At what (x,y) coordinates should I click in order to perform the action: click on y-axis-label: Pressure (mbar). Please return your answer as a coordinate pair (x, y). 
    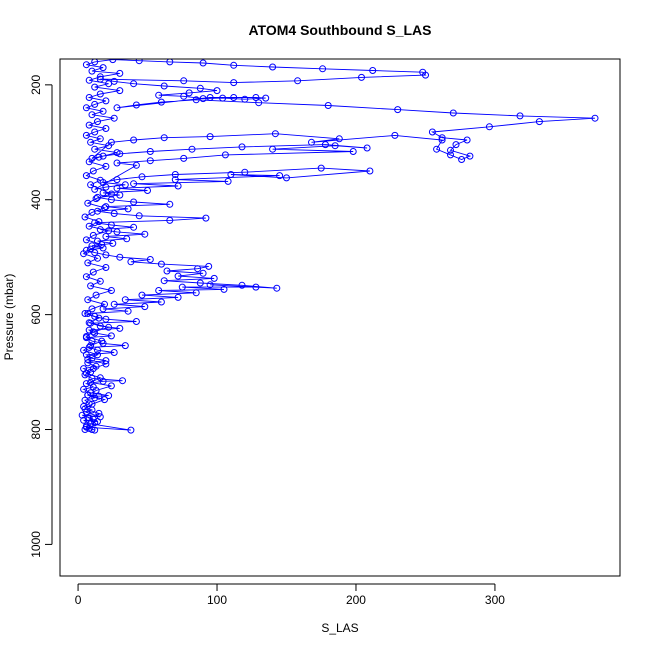
    Looking at the image, I should click on (9, 317).